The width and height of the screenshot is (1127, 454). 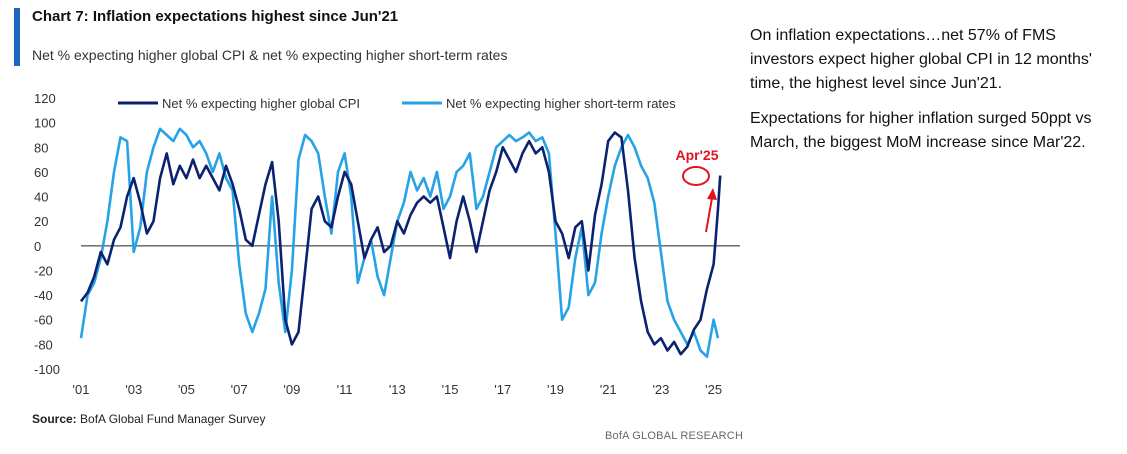 I want to click on y-tick-label: 100, so click(x=45, y=123).